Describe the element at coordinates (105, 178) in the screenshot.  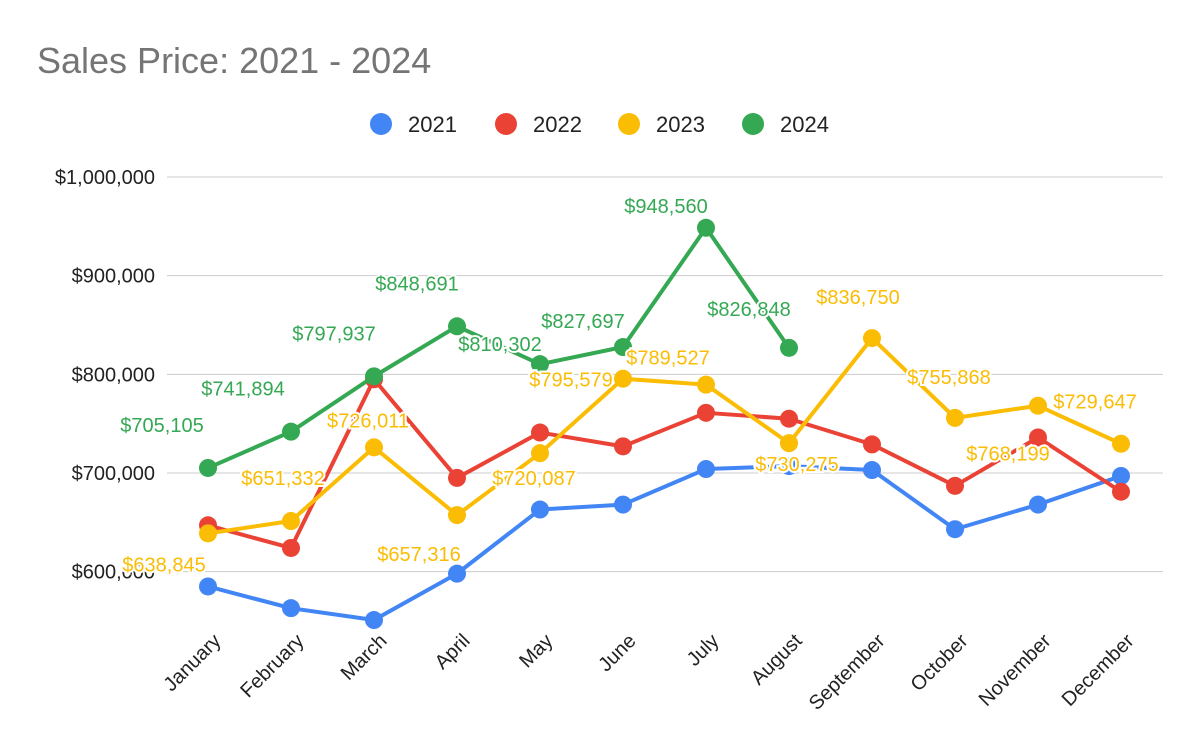
I see `y-tick-label: $1,000,000` at that location.